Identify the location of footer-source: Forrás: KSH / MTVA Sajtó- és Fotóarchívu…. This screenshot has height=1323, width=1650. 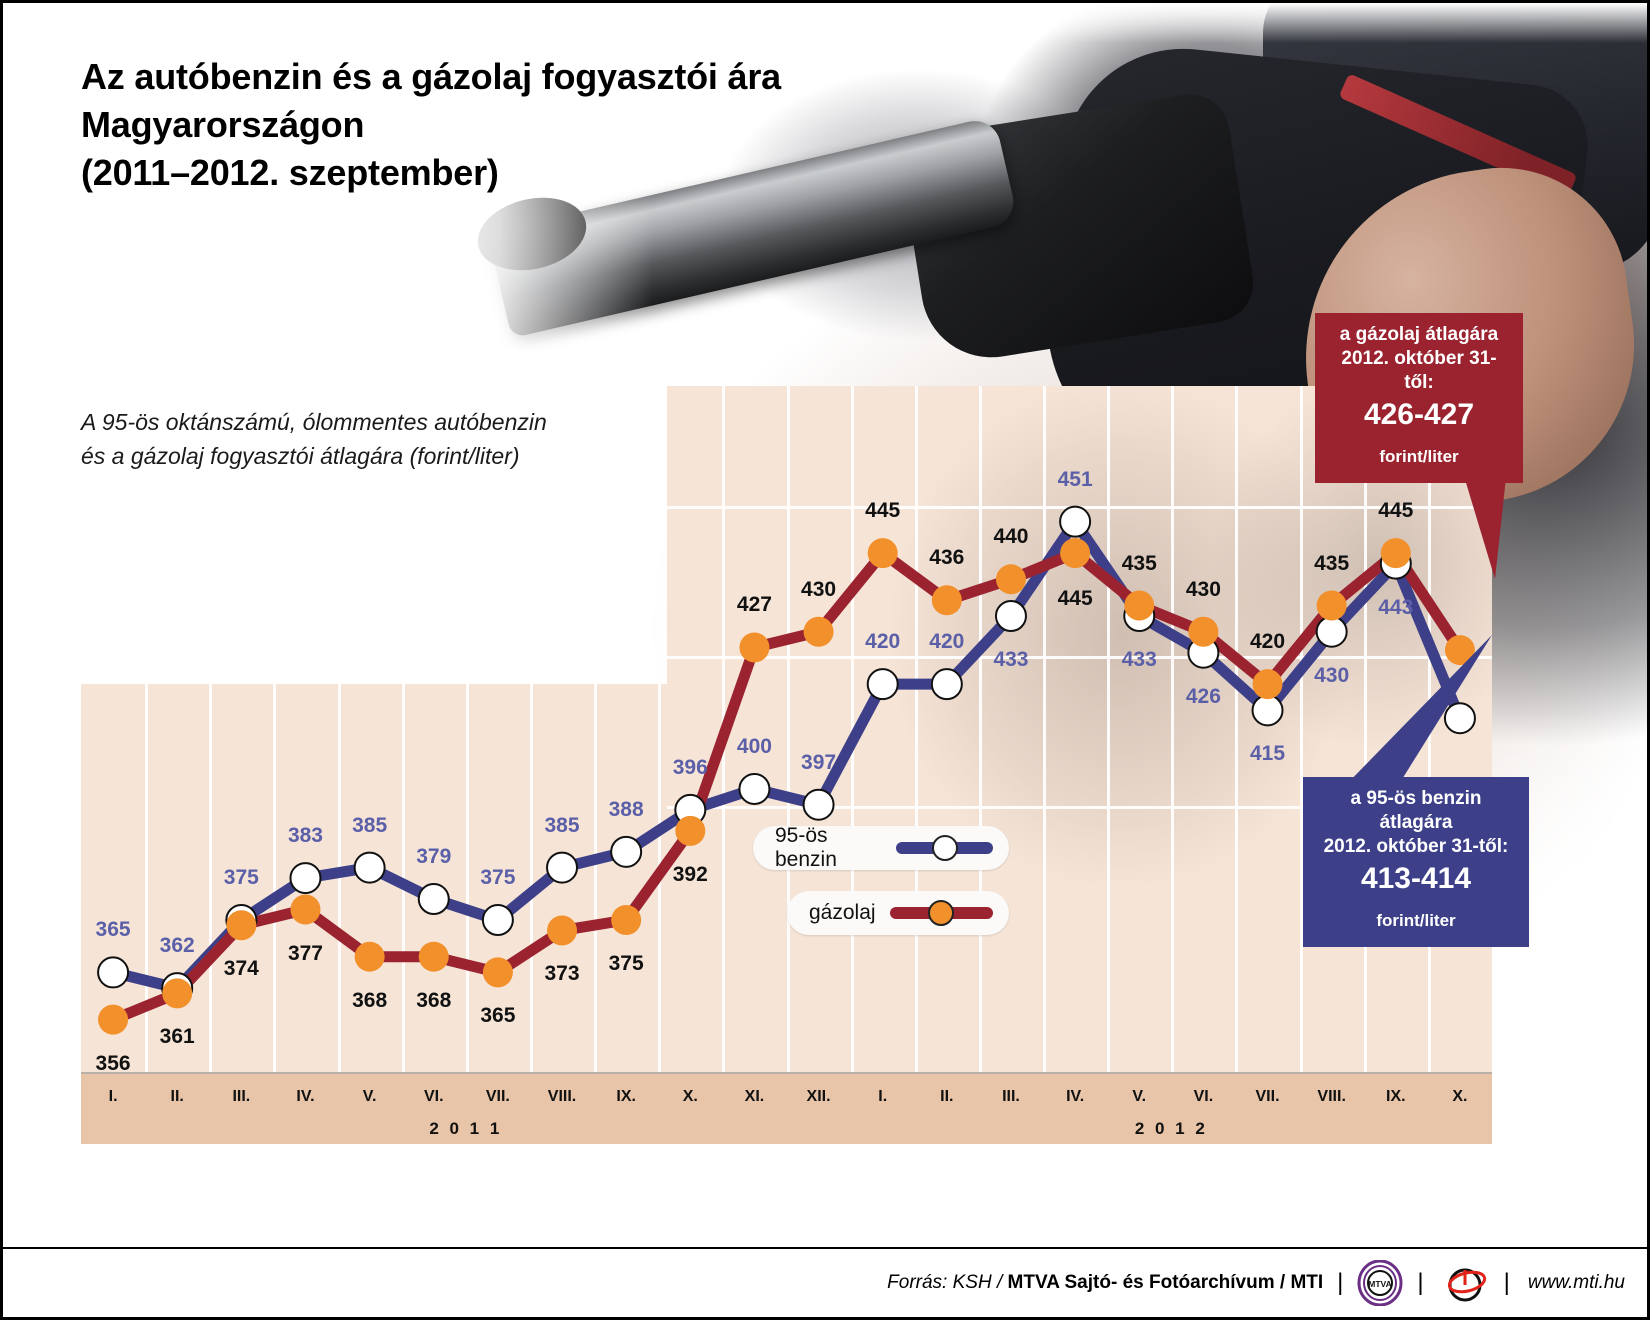
(1105, 1283).